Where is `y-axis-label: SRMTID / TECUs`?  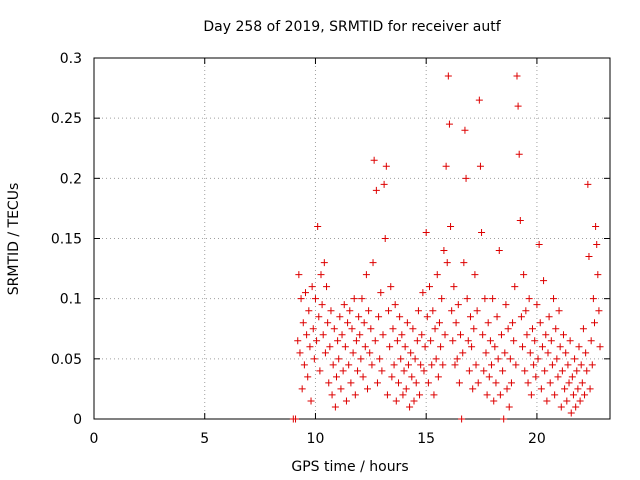
y-axis-label: SRMTID / TECUs is located at coordinates (14, 239).